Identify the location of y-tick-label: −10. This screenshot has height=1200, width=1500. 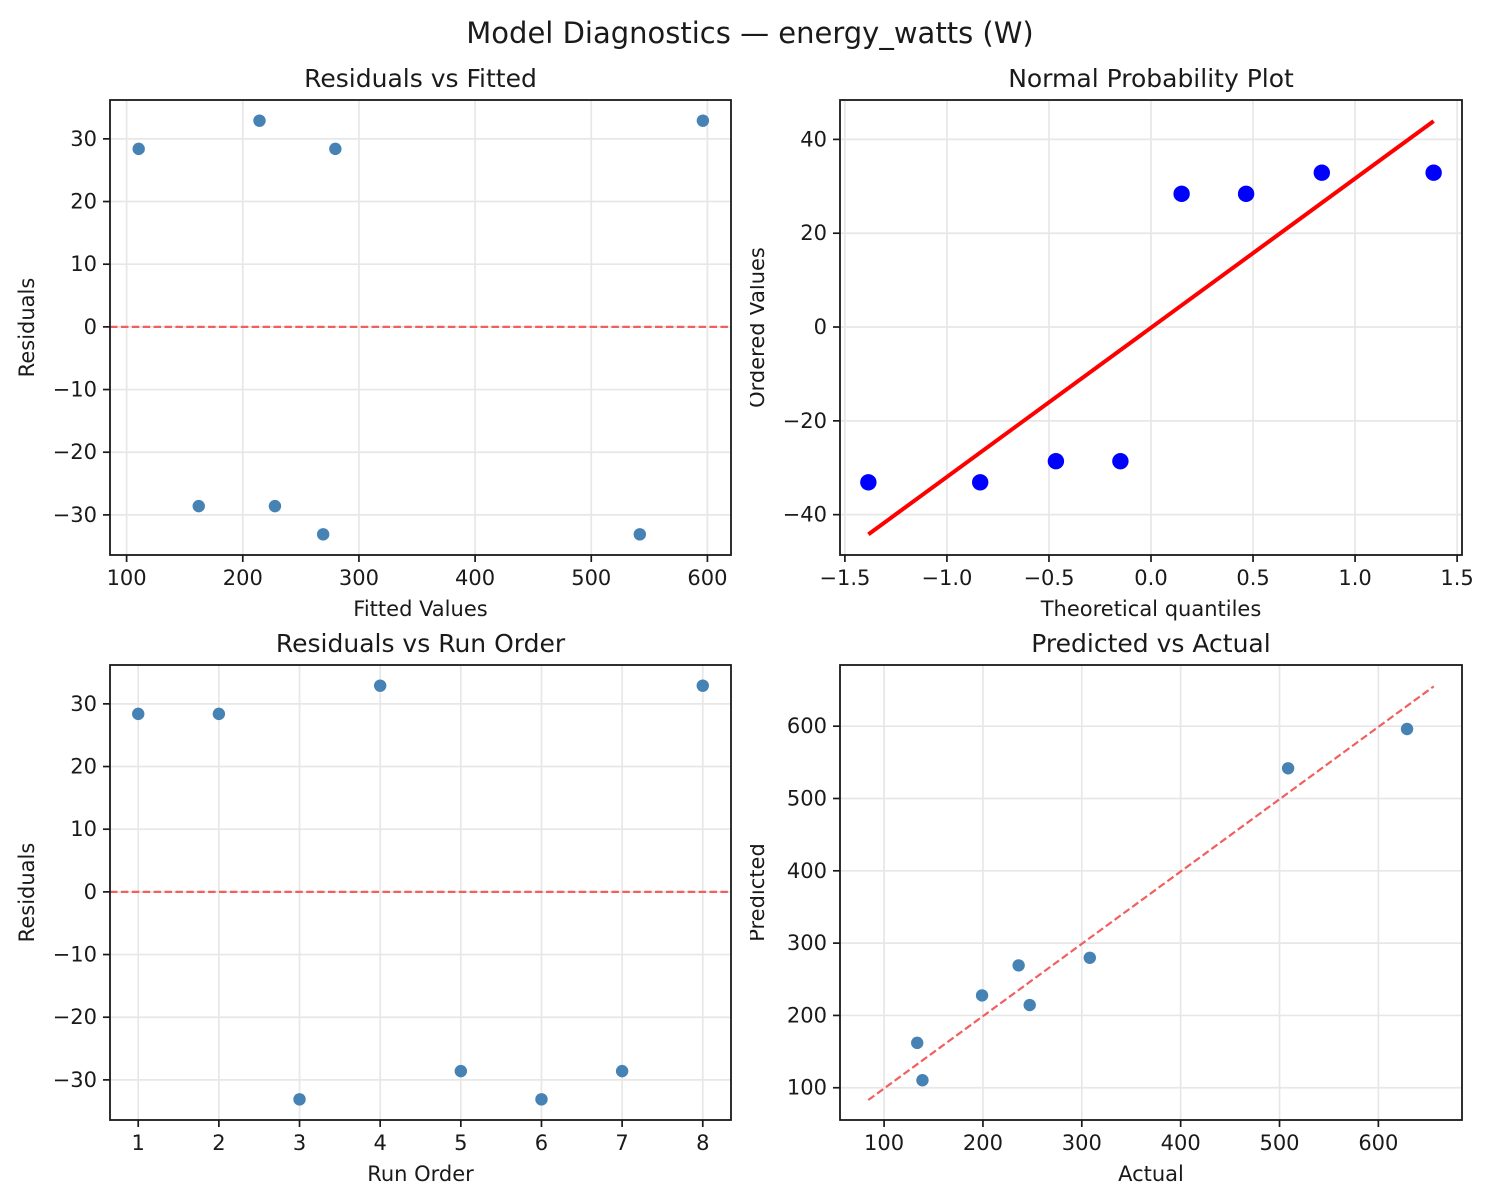
(75, 390).